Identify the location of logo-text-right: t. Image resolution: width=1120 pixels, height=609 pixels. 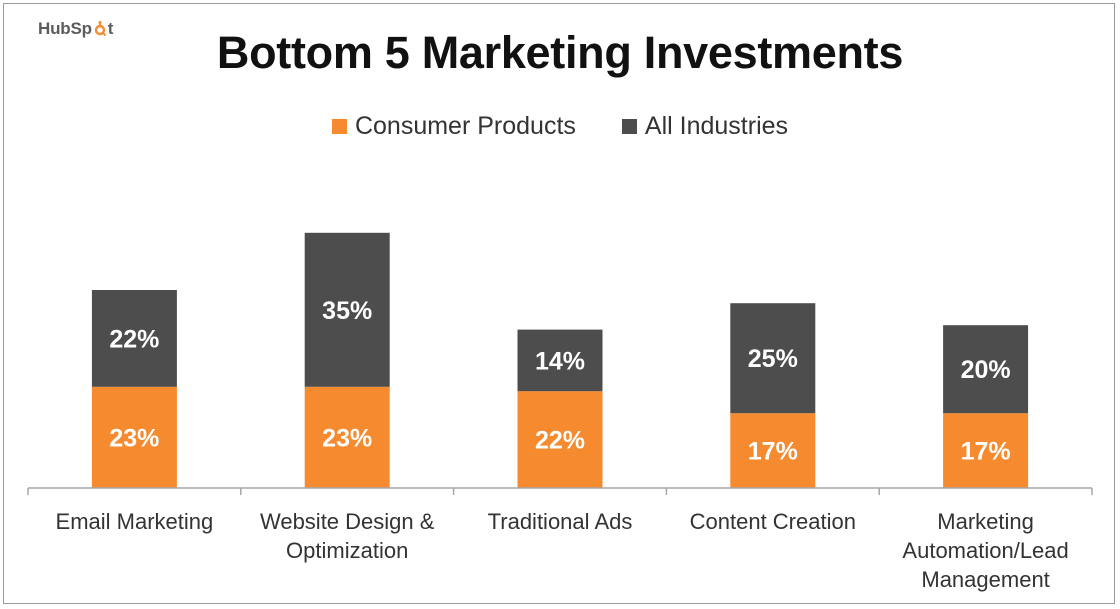
(110, 28).